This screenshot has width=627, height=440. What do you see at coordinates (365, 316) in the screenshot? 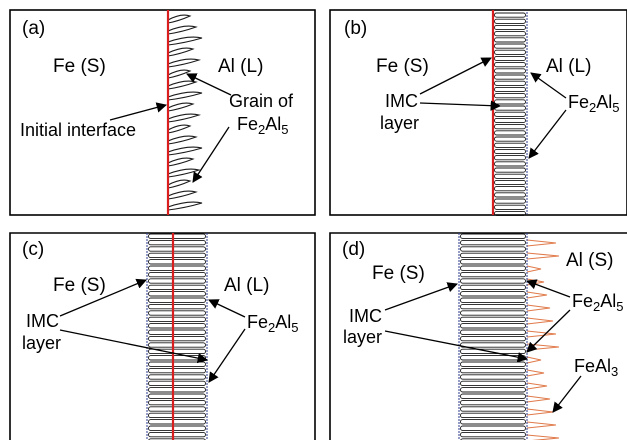
I see `panel-d-imc-label-1: IMC` at bounding box center [365, 316].